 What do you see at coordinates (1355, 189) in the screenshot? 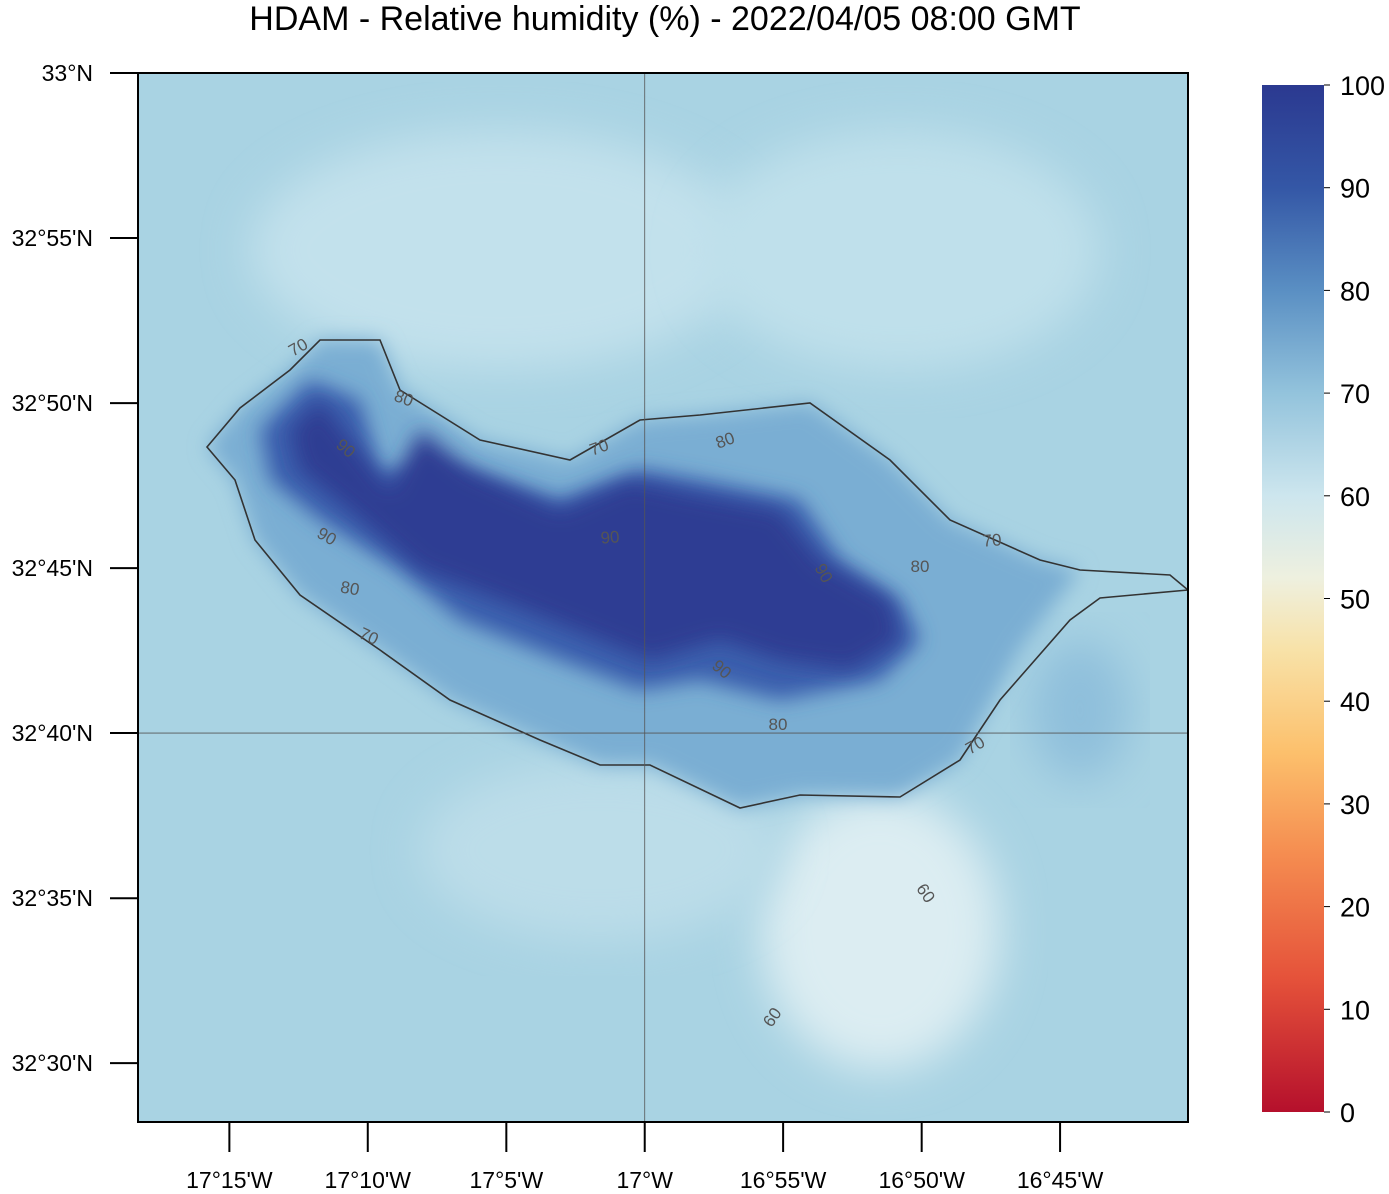
I see `colorbar-tick-label: 90` at bounding box center [1355, 189].